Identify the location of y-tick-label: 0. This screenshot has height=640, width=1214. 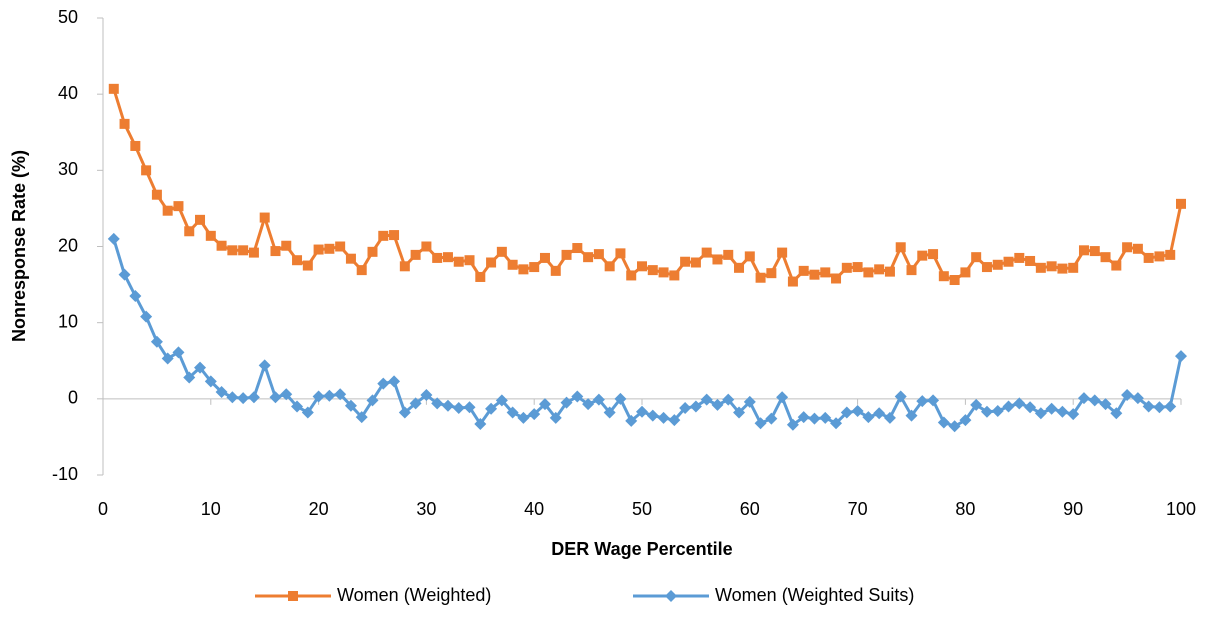
(73, 398).